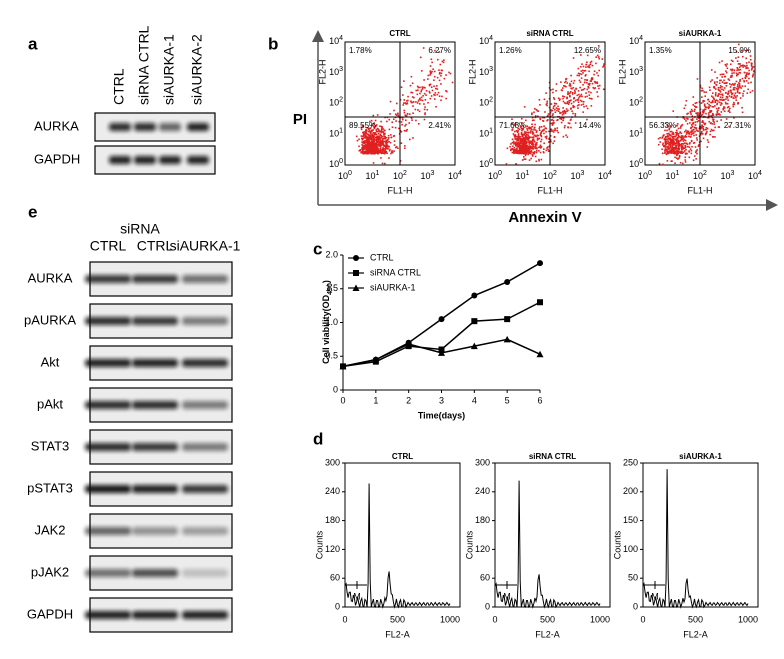 Image resolution: width=784 pixels, height=659 pixels. Describe the element at coordinates (540, 302) in the screenshot. I see `point` at that location.